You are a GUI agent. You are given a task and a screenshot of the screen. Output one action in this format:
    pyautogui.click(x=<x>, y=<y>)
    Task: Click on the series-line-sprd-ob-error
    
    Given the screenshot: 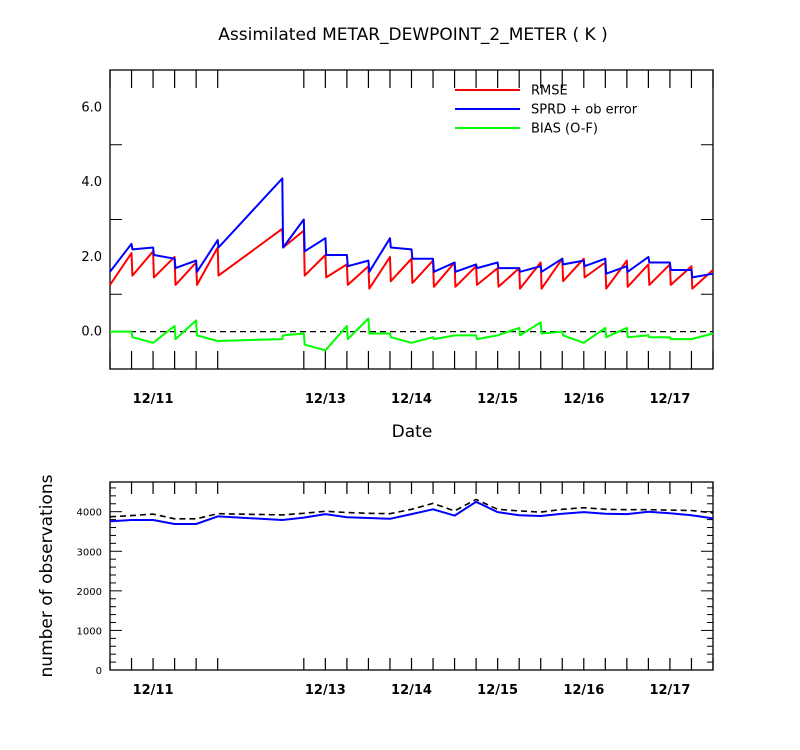 What is the action you would take?
    pyautogui.click(x=411, y=228)
    